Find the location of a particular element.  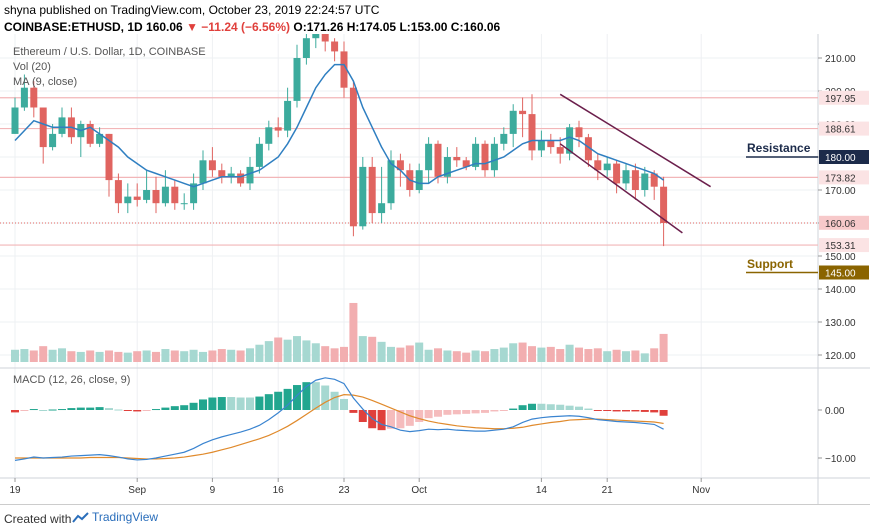

time-tick-label: 21 is located at coordinates (608, 490).